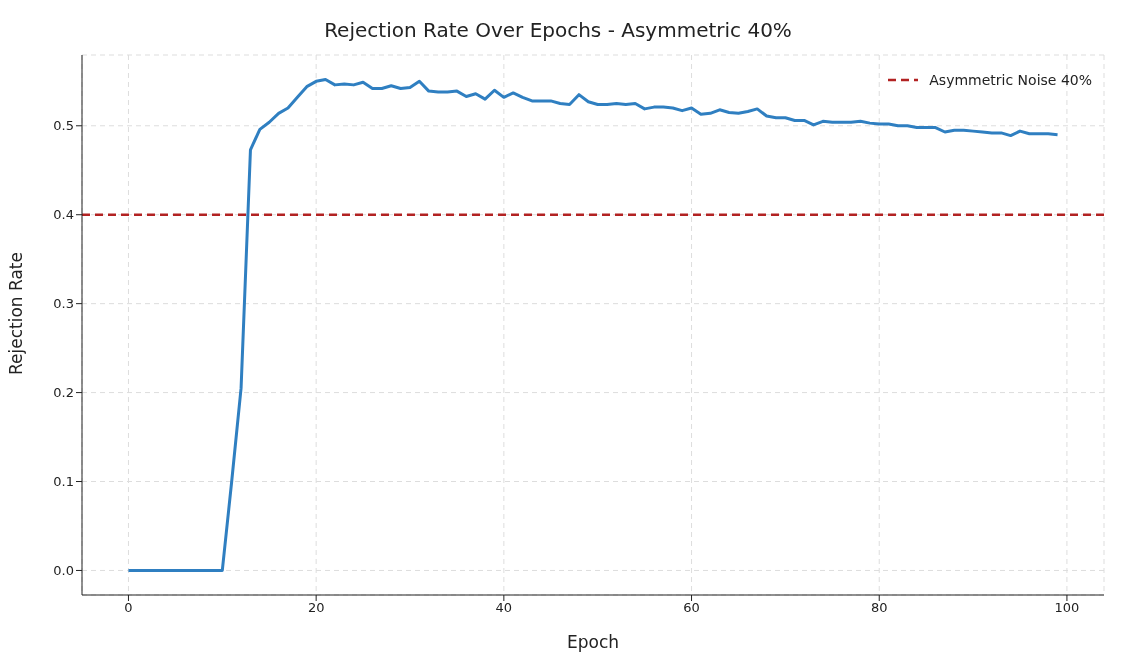  I want to click on x-tick-label: 60, so click(691, 608).